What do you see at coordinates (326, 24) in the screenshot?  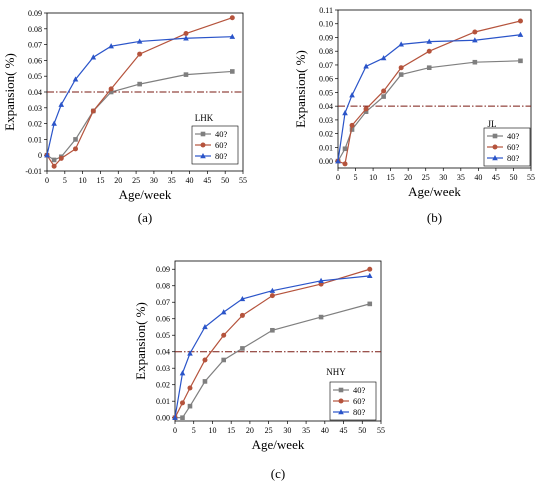 I see `y-tick-label: 0.10` at bounding box center [326, 24].